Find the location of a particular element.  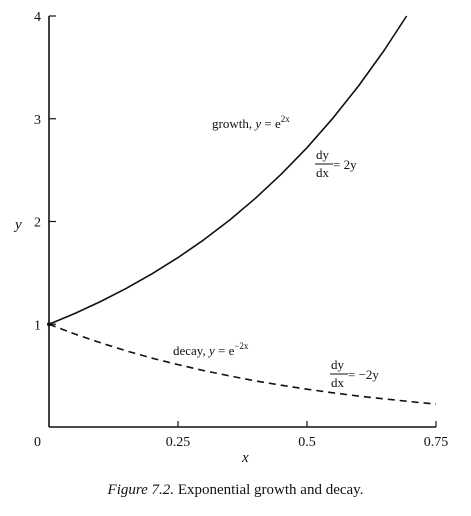

decay-label-eq: = e is located at coordinates (225, 350).